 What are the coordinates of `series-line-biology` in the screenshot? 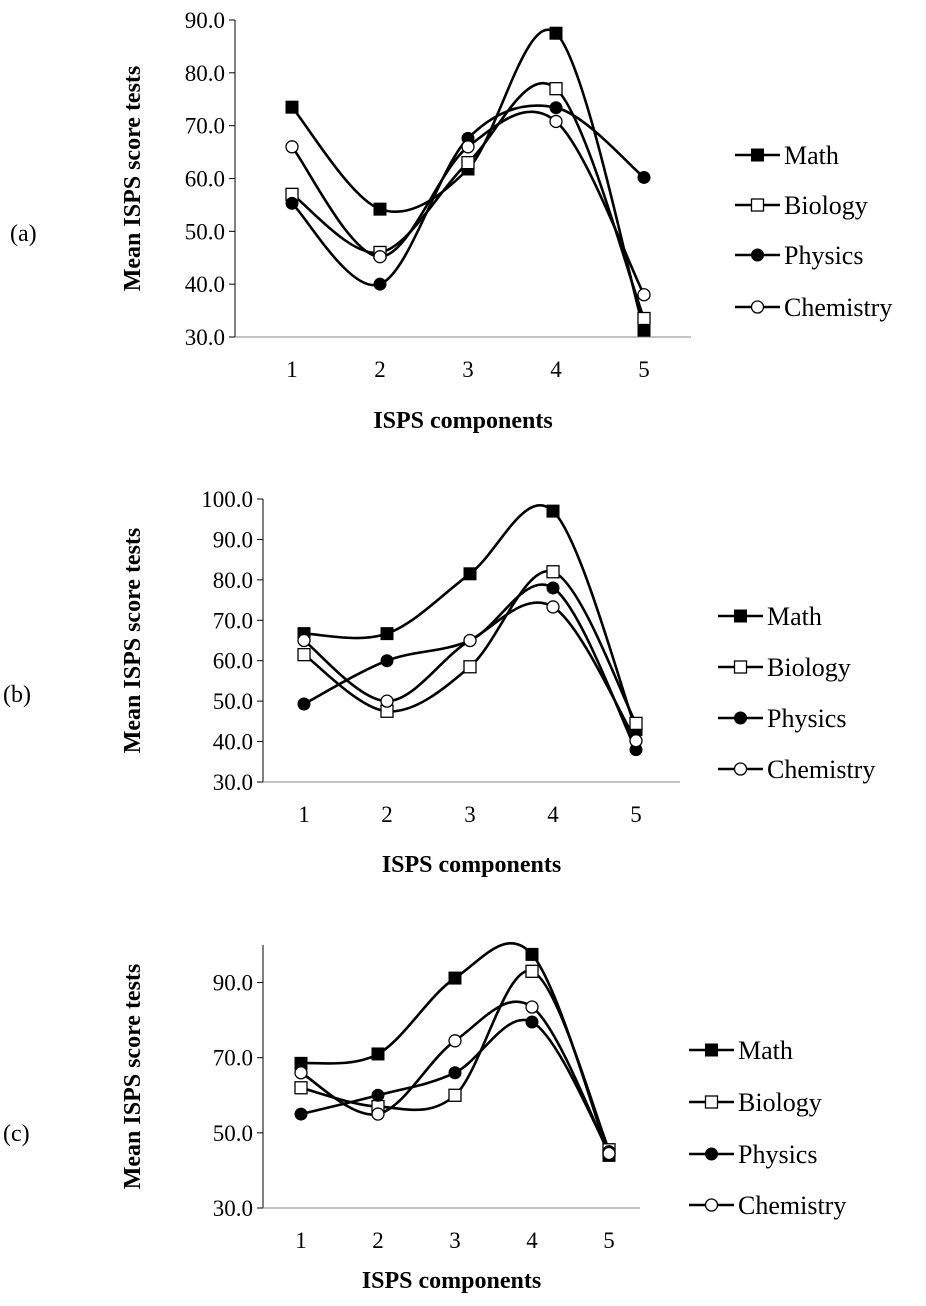 It's located at (470, 647).